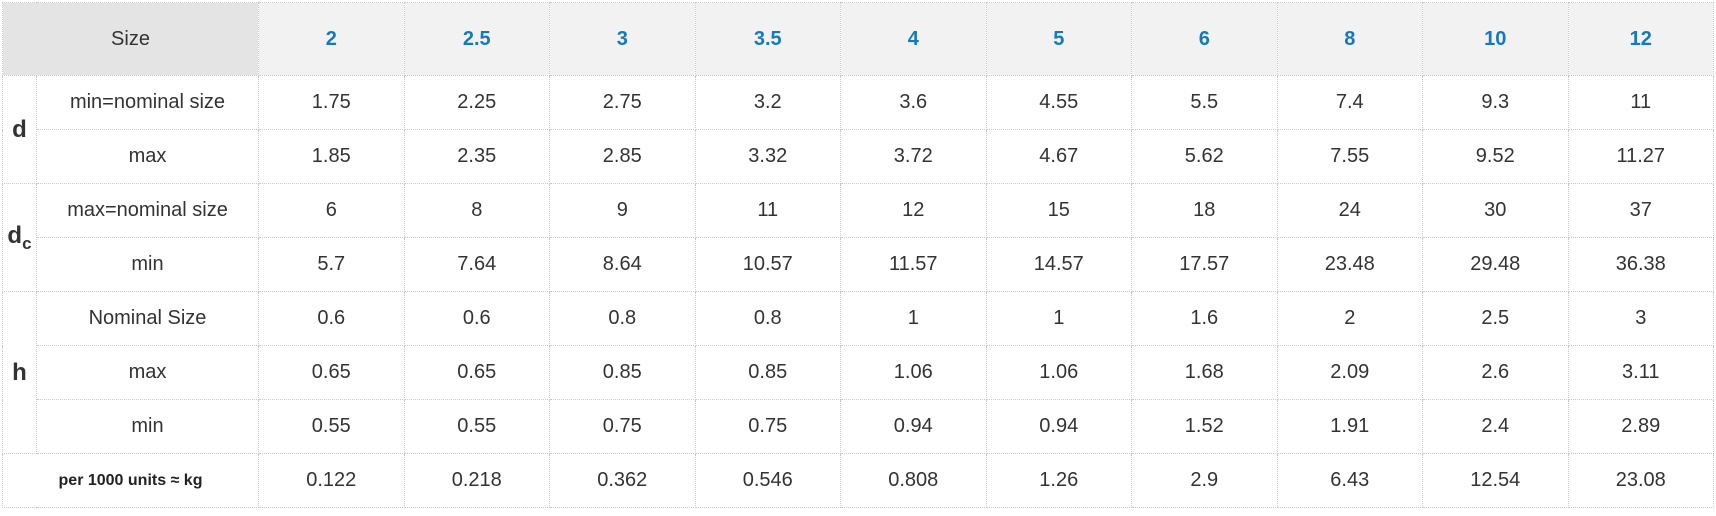 The width and height of the screenshot is (1716, 516). I want to click on value-cell: 8.64, so click(622, 264).